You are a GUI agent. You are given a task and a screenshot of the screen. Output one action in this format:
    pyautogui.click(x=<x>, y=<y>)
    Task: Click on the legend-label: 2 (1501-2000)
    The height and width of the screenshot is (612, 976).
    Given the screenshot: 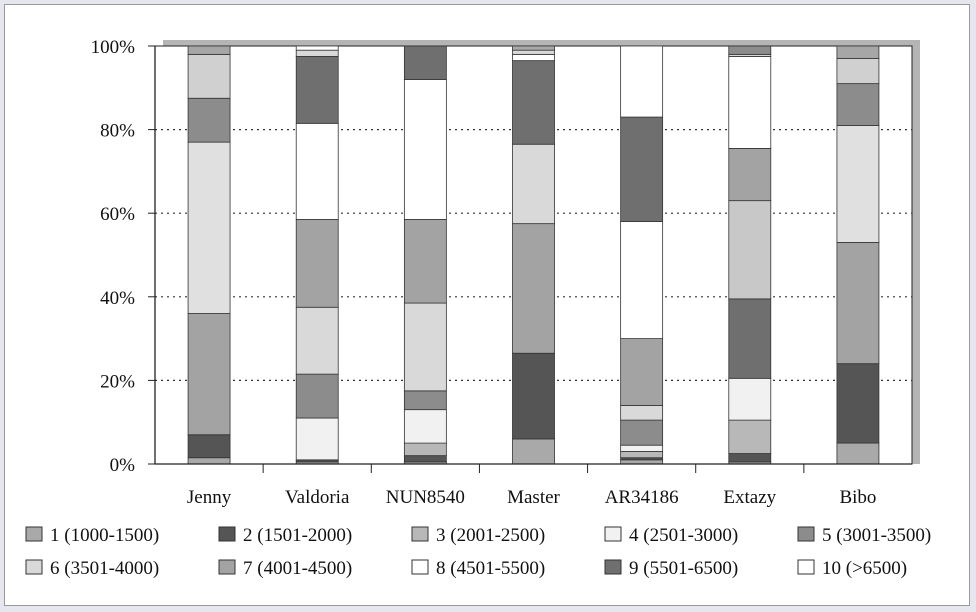 What is the action you would take?
    pyautogui.click(x=297, y=535)
    